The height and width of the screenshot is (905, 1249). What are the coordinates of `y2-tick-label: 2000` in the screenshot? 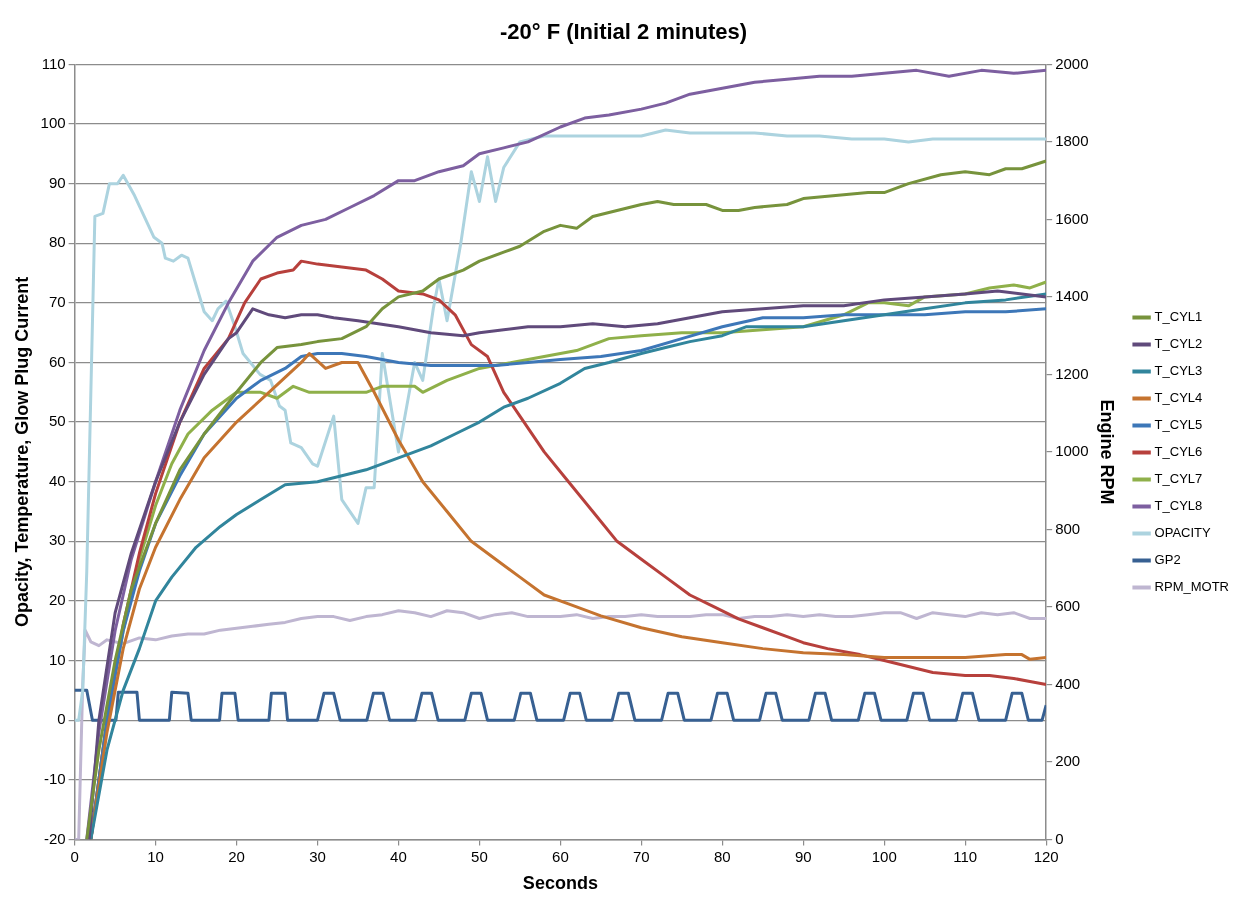 It's located at (1072, 63).